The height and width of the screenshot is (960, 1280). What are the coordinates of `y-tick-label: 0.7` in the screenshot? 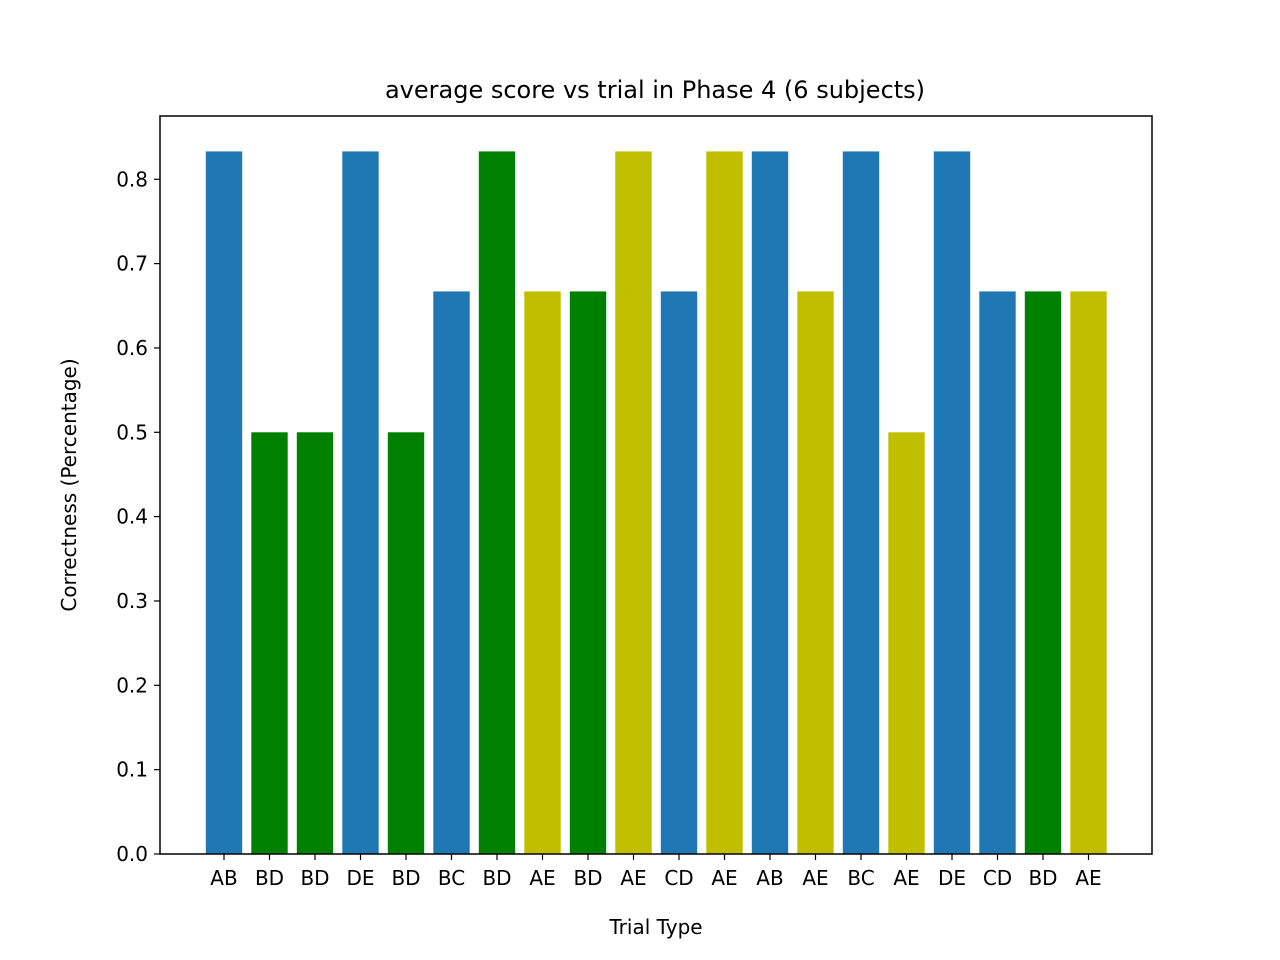 It's located at (132, 264).